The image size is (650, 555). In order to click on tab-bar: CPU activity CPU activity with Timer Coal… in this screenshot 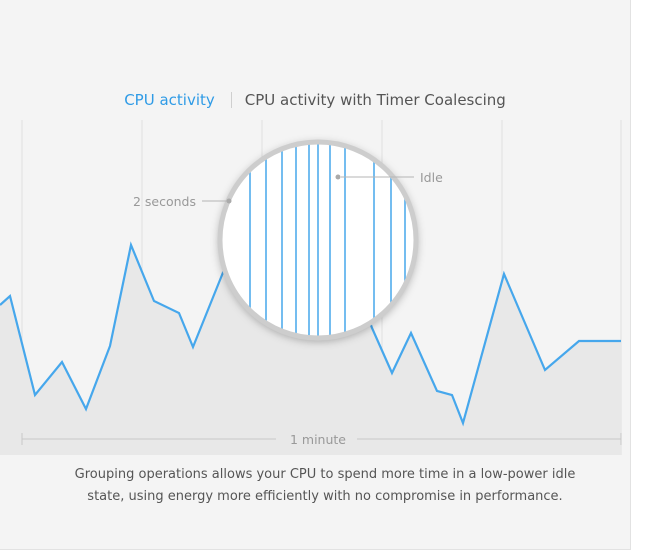, I will do `click(315, 100)`.